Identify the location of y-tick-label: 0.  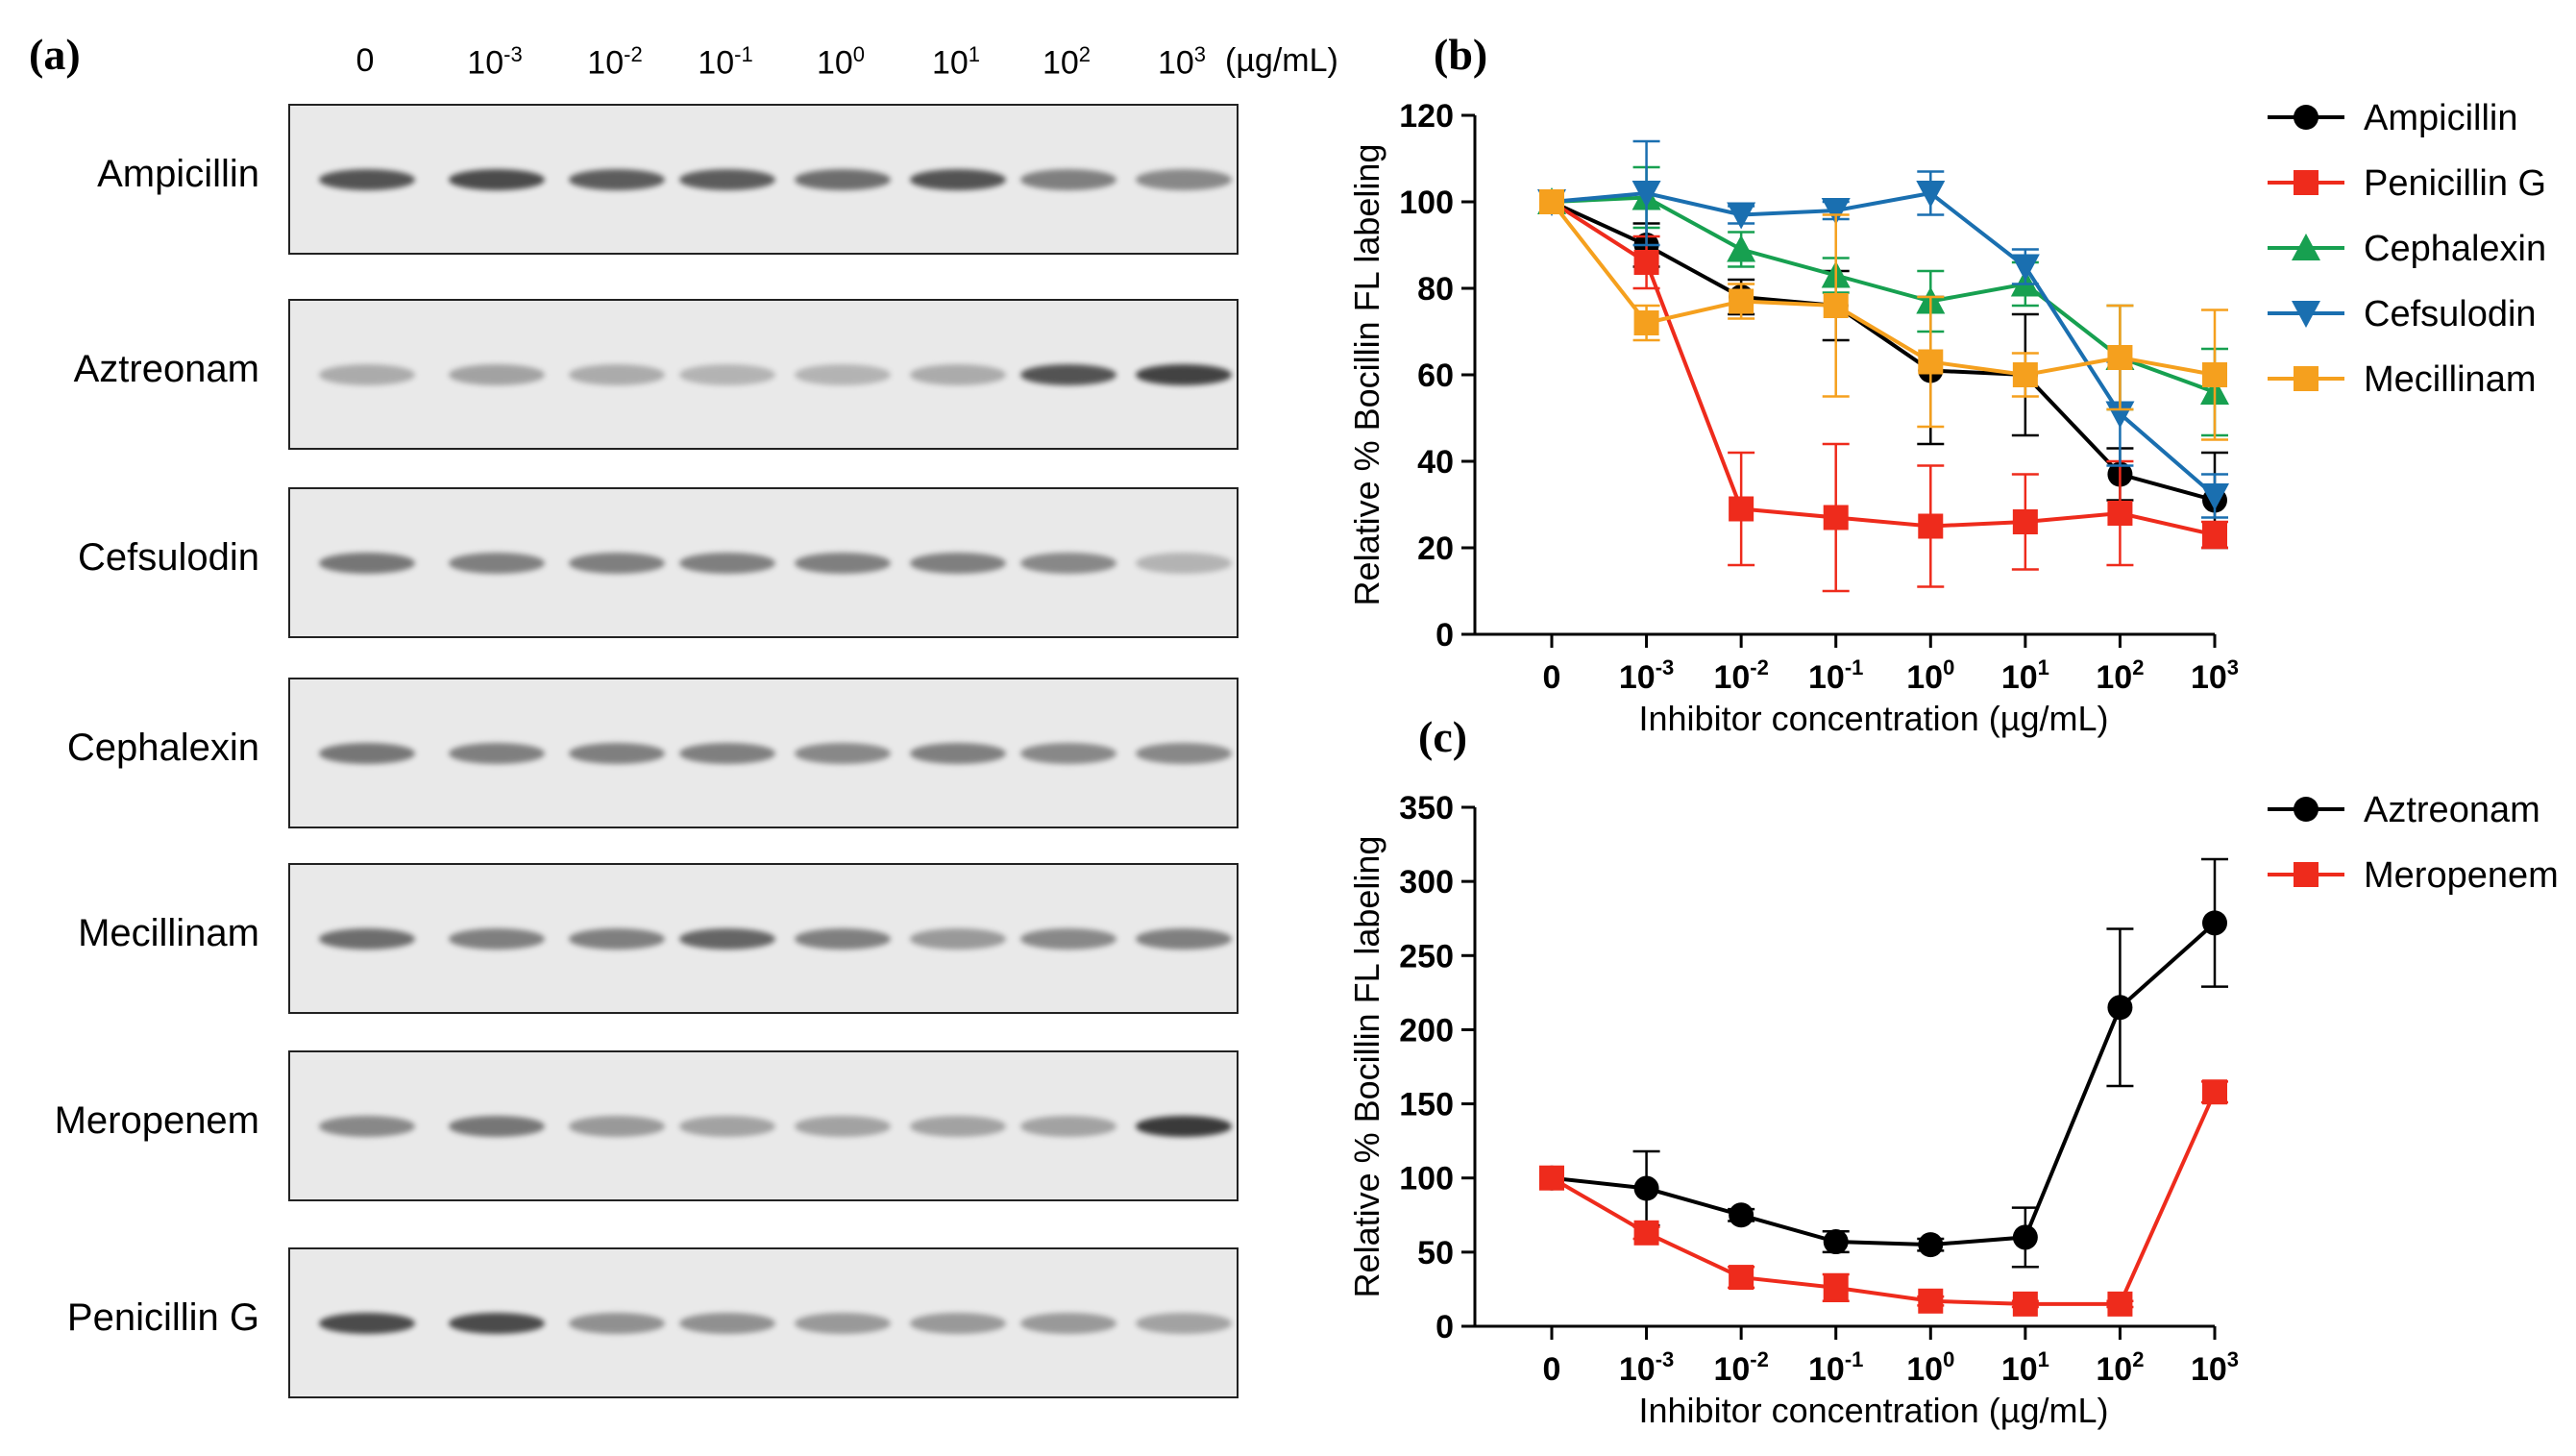
(1444, 636).